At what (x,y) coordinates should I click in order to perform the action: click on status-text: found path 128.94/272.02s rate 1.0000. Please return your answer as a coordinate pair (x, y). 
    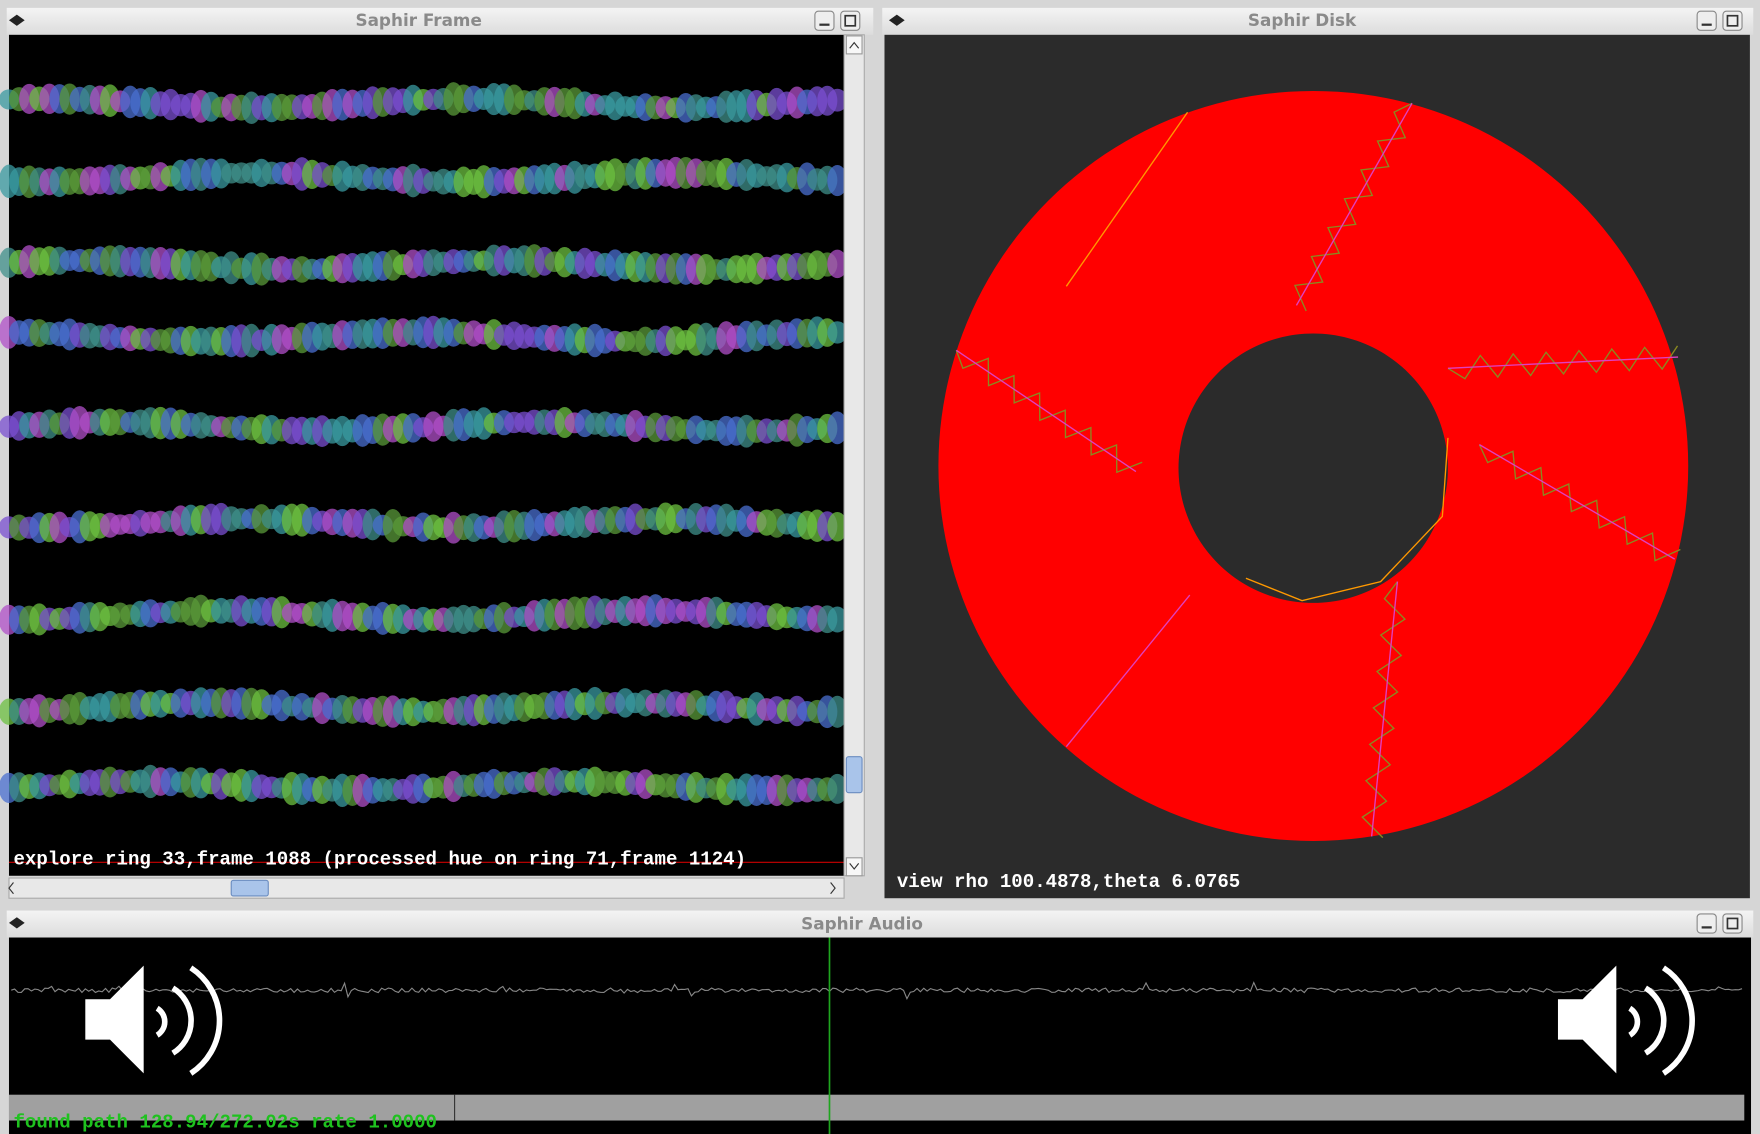
    Looking at the image, I should click on (225, 1122).